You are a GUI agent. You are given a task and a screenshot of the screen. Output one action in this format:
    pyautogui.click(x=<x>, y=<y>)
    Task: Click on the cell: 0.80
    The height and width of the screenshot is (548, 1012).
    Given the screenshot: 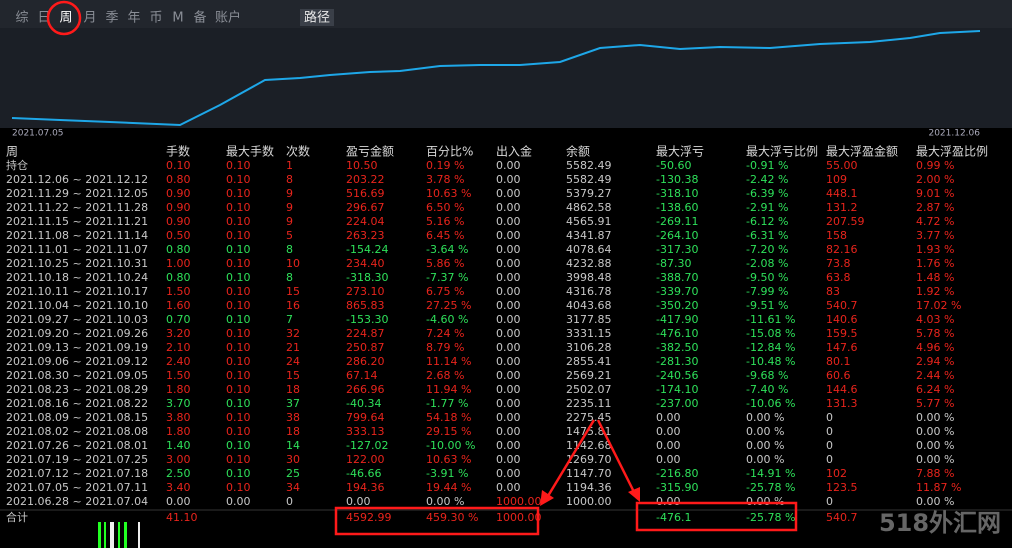 What is the action you would take?
    pyautogui.click(x=178, y=179)
    